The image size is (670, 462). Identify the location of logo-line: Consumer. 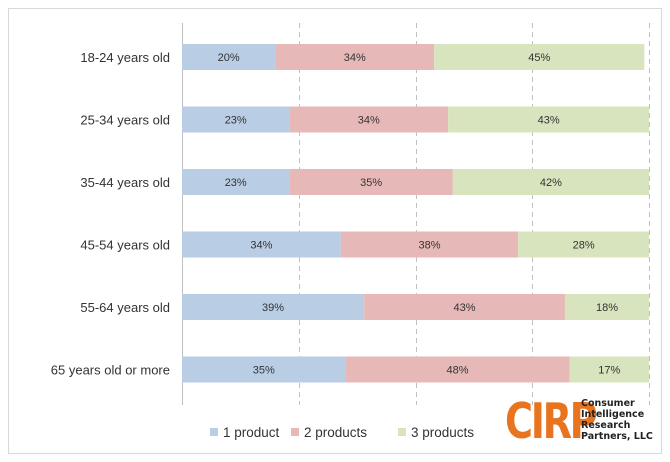
(608, 403).